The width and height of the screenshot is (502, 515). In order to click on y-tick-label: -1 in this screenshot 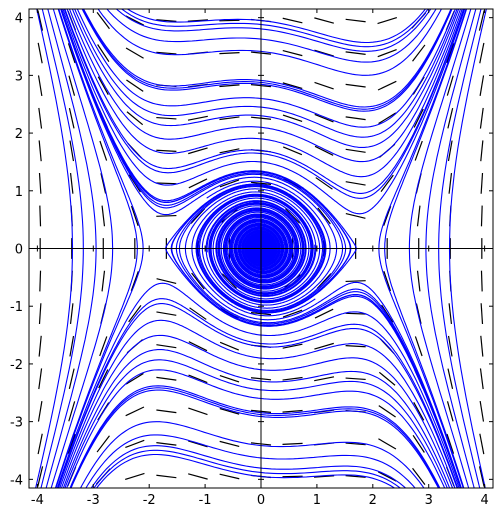, I will do `click(16, 307)`.